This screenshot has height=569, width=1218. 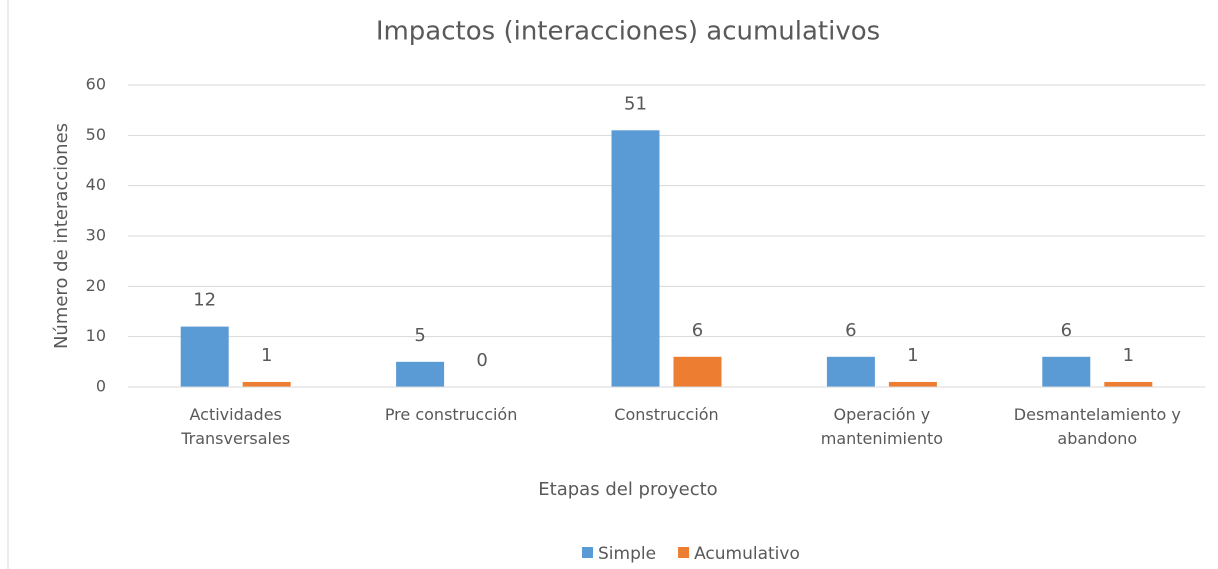 What do you see at coordinates (96, 184) in the screenshot?
I see `y-tick-label: 40` at bounding box center [96, 184].